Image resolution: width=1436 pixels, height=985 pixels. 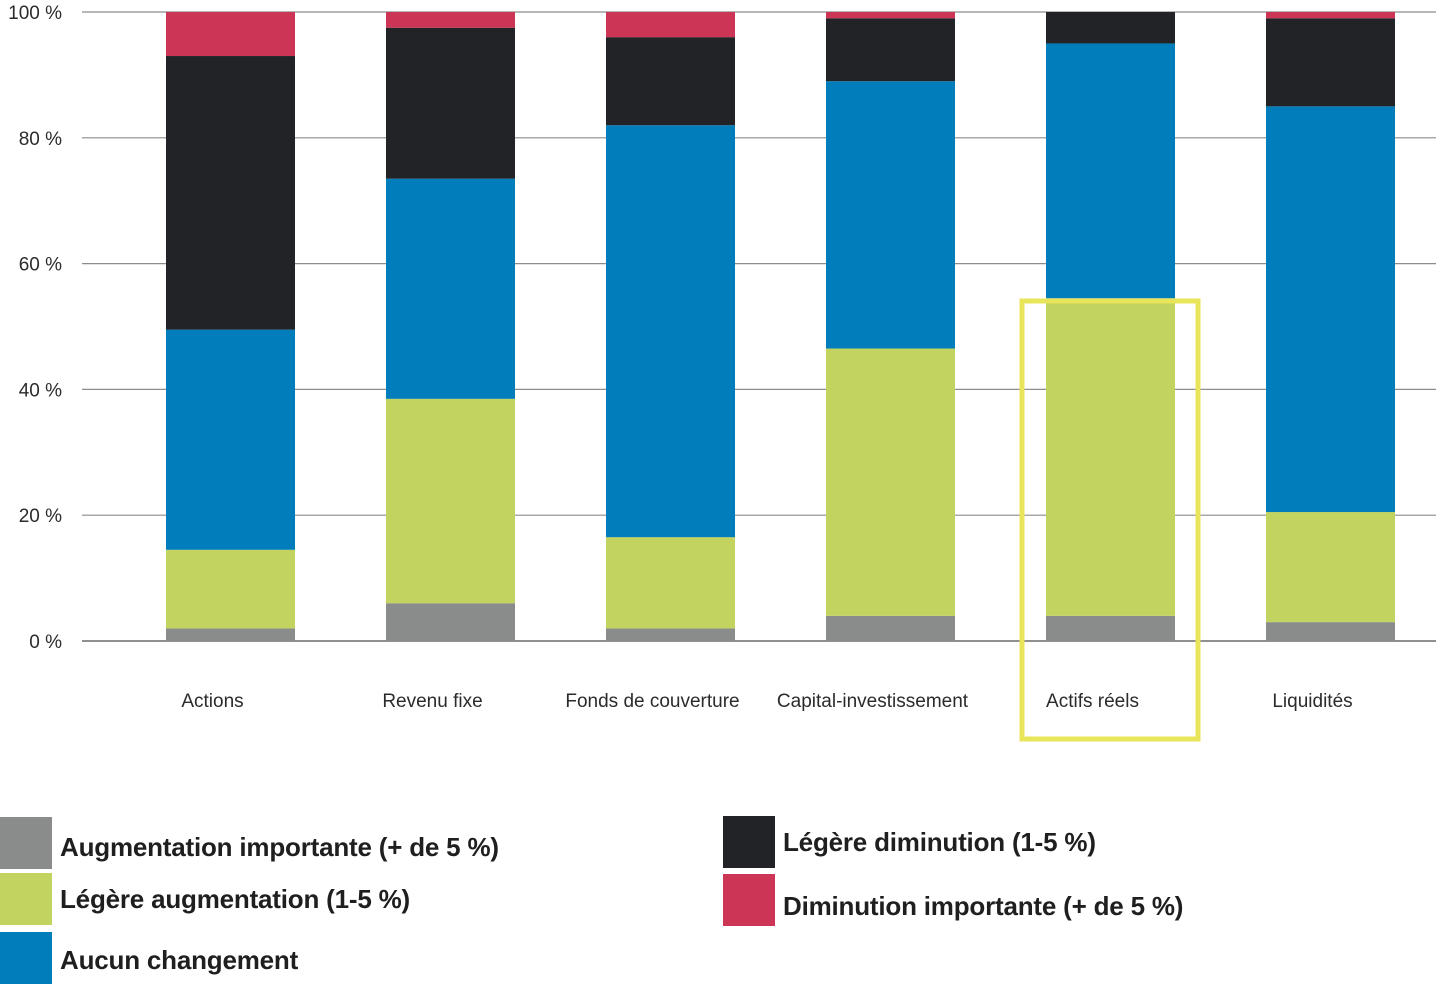 I want to click on x-category-label: Capital-investissement, so click(x=873, y=701).